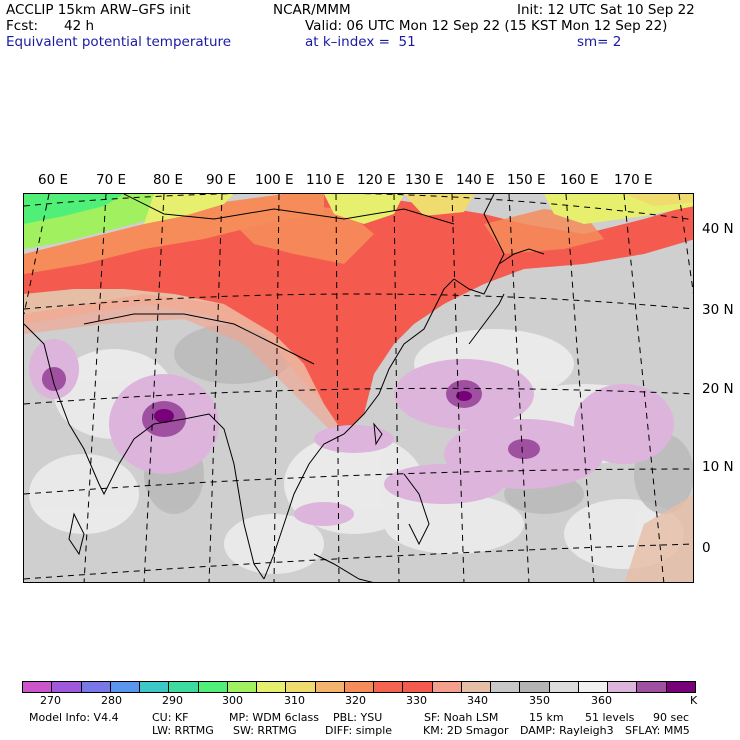 The image size is (740, 740). I want to click on colorbar, so click(359, 687).